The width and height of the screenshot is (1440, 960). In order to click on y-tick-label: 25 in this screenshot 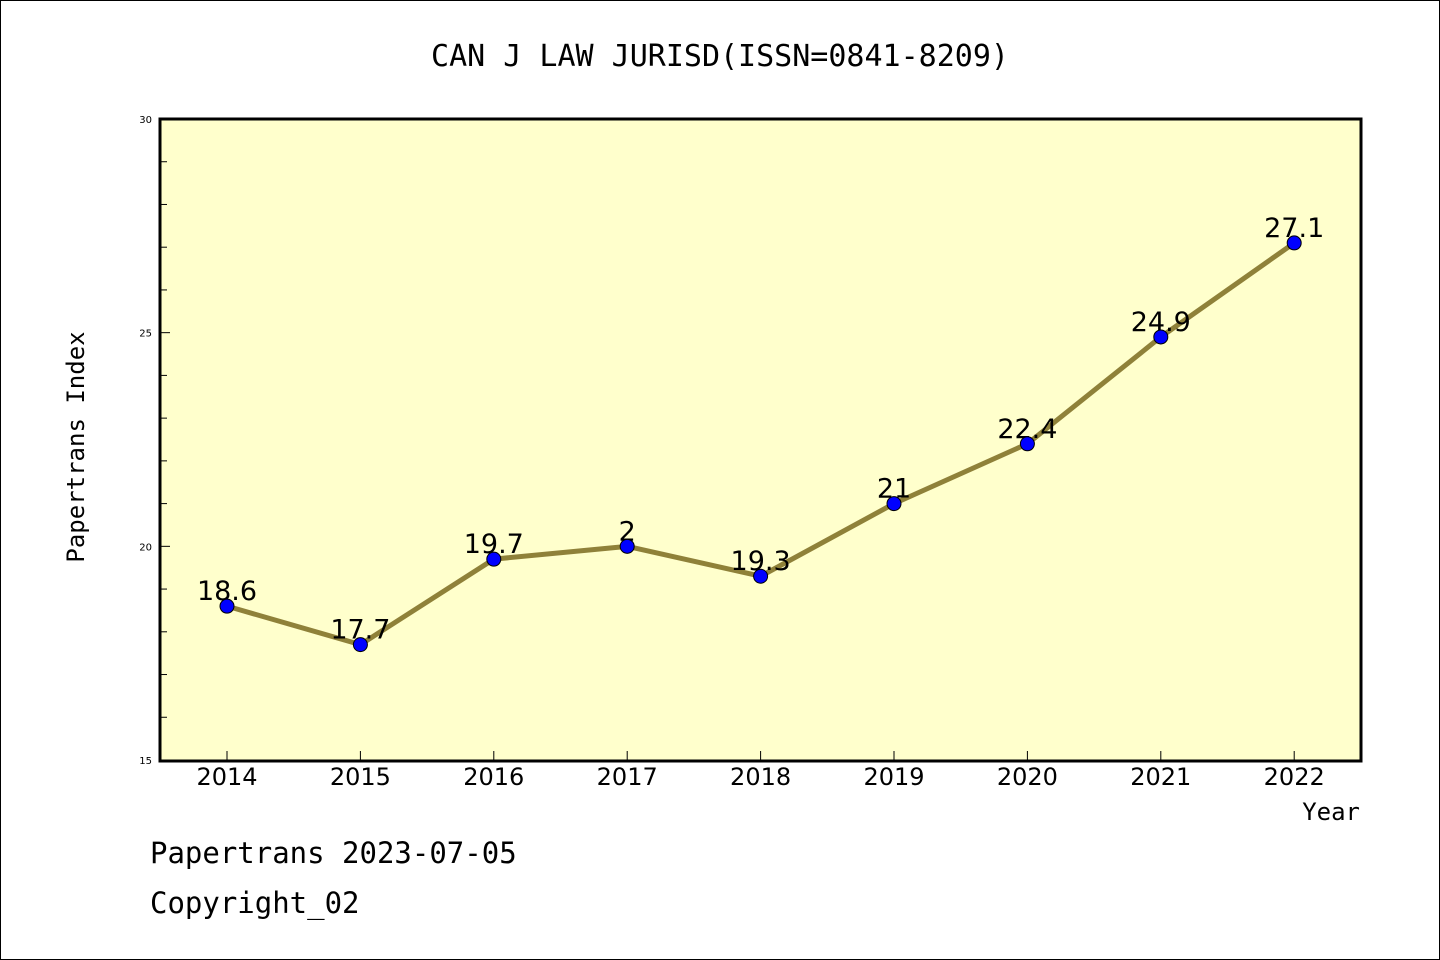, I will do `click(145, 334)`.